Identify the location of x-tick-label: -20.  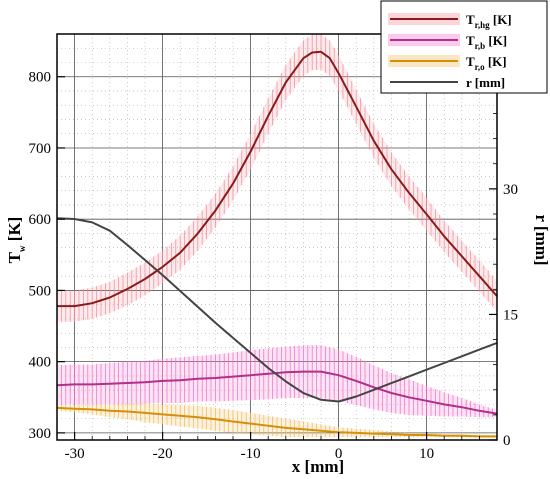
(163, 454).